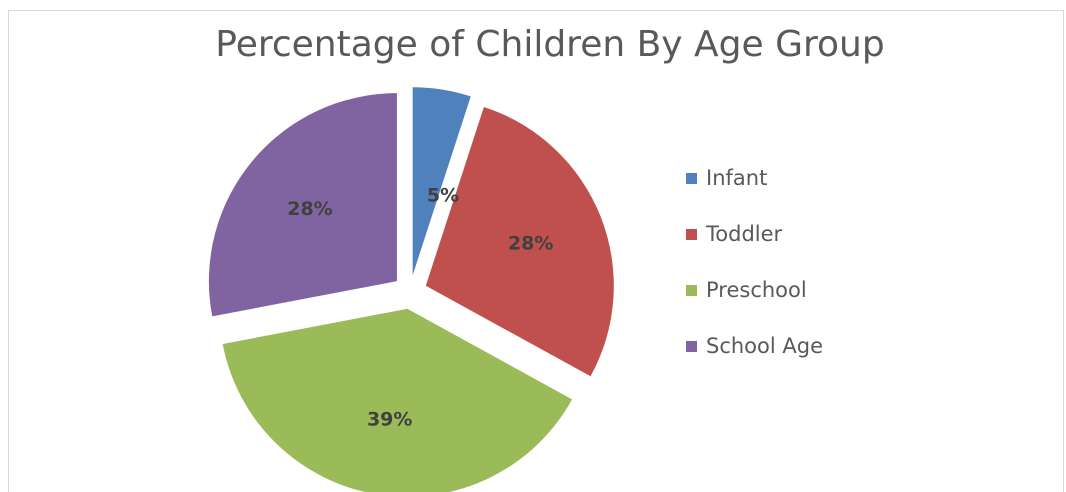 The image size is (1066, 492). I want to click on legend-label: Preschool, so click(756, 290).